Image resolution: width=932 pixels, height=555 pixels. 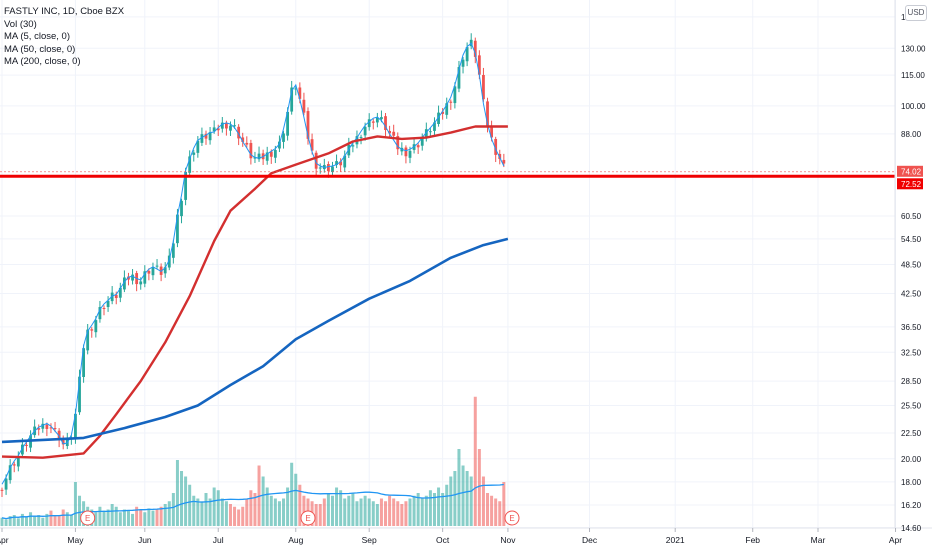 What do you see at coordinates (42, 61) in the screenshot?
I see `legend-ma200: MA (200, close, 0)` at bounding box center [42, 61].